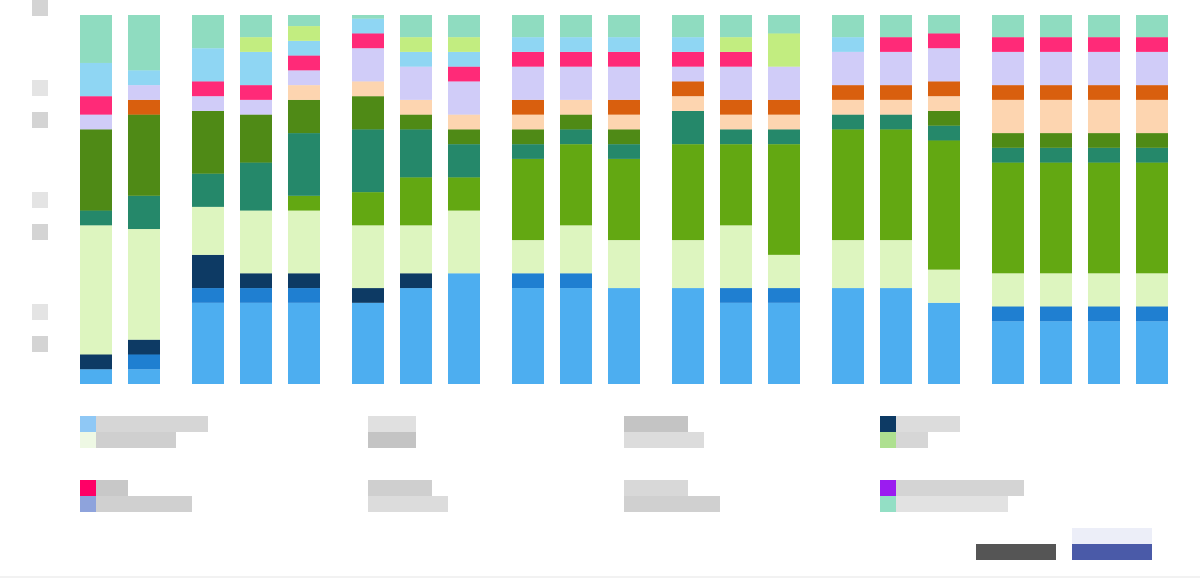 This screenshot has height=578, width=1200. I want to click on footer-control, so click(1064, 544).